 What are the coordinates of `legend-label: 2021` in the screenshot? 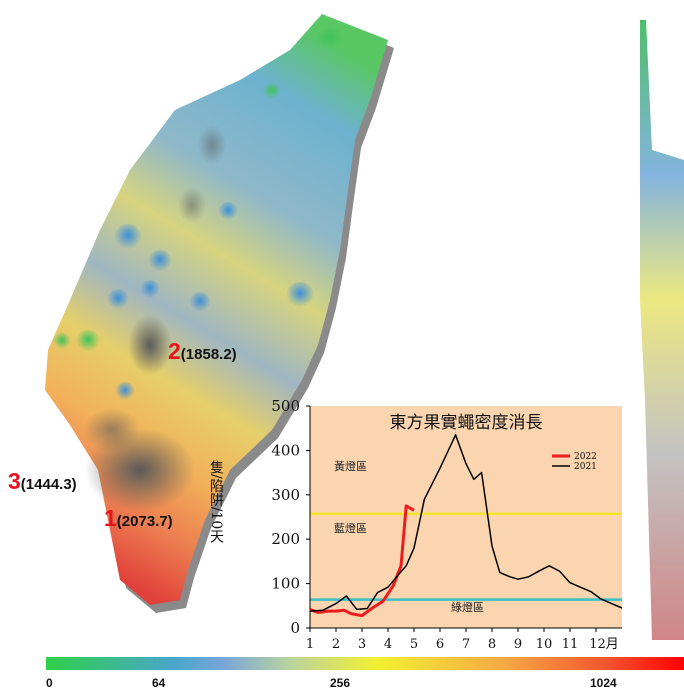 It's located at (585, 467).